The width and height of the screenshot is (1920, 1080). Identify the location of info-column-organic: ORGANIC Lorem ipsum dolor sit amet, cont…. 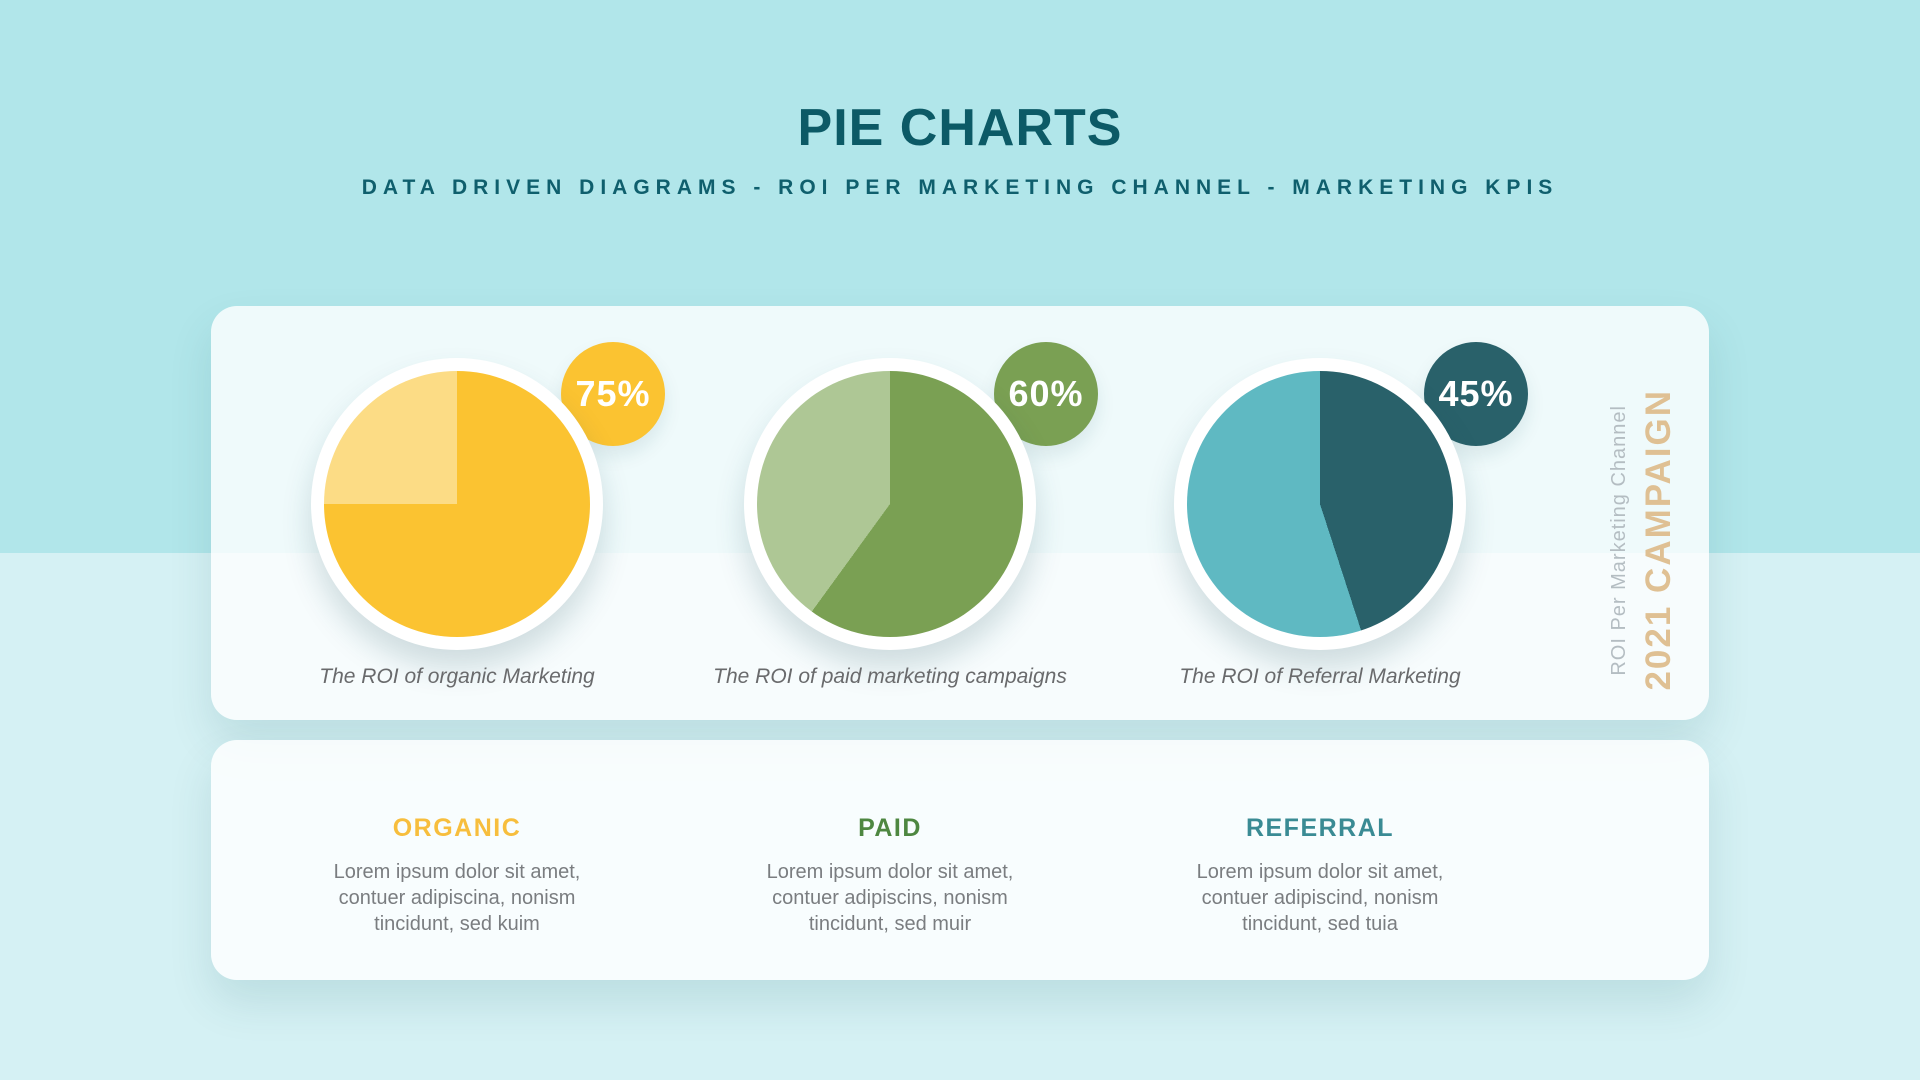
(457, 875).